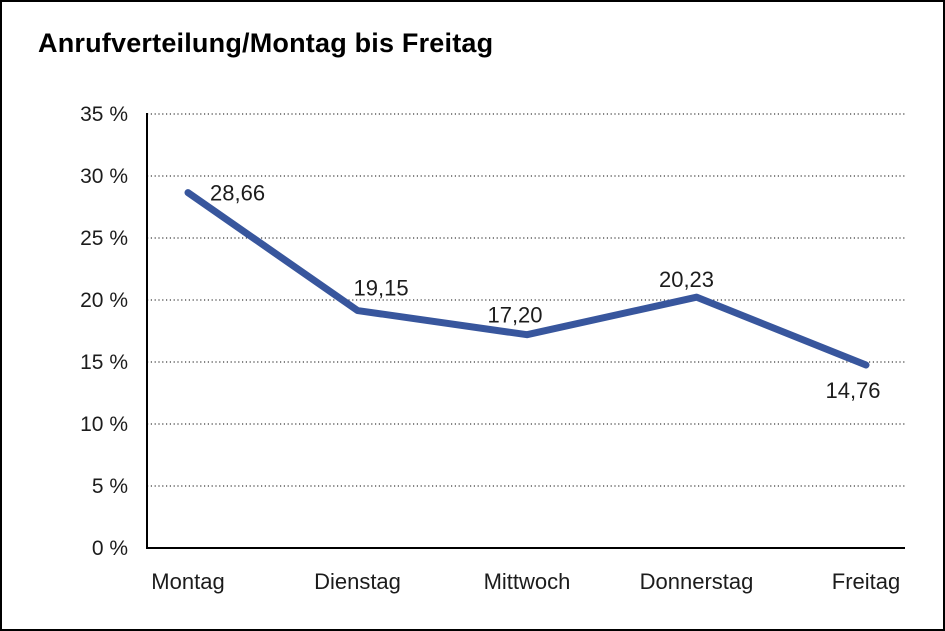 The width and height of the screenshot is (945, 631). Describe the element at coordinates (266, 43) in the screenshot. I see `chart-title: Anrufverteilung/Montag bis Freitag` at that location.